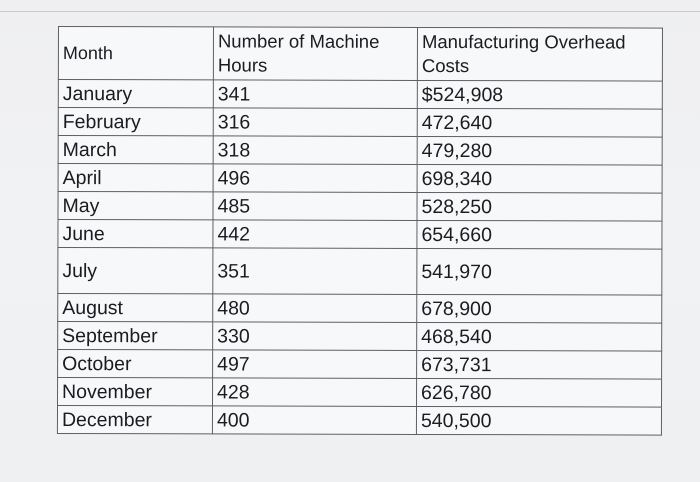  Describe the element at coordinates (539, 235) in the screenshot. I see `overhead-cost-cell: 654,660` at that location.